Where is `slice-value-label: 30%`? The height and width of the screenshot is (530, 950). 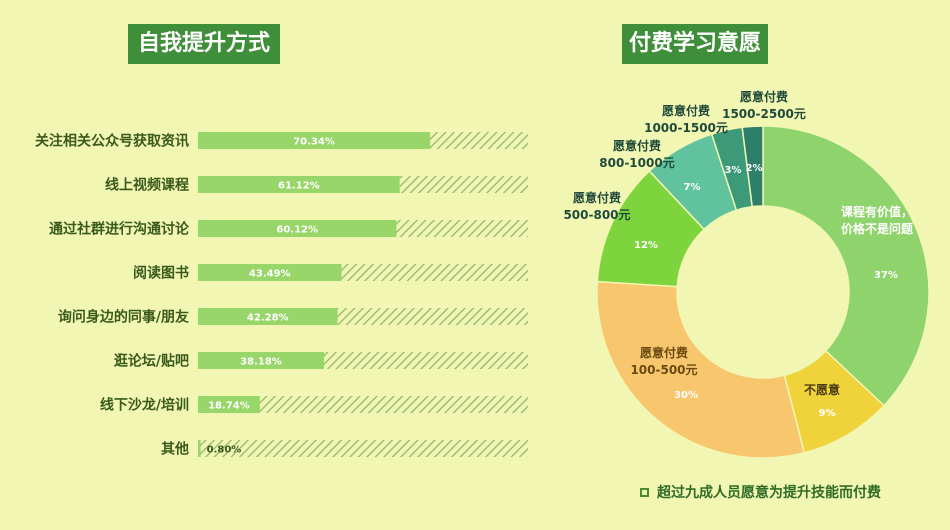
slice-value-label: 30% is located at coordinates (686, 395).